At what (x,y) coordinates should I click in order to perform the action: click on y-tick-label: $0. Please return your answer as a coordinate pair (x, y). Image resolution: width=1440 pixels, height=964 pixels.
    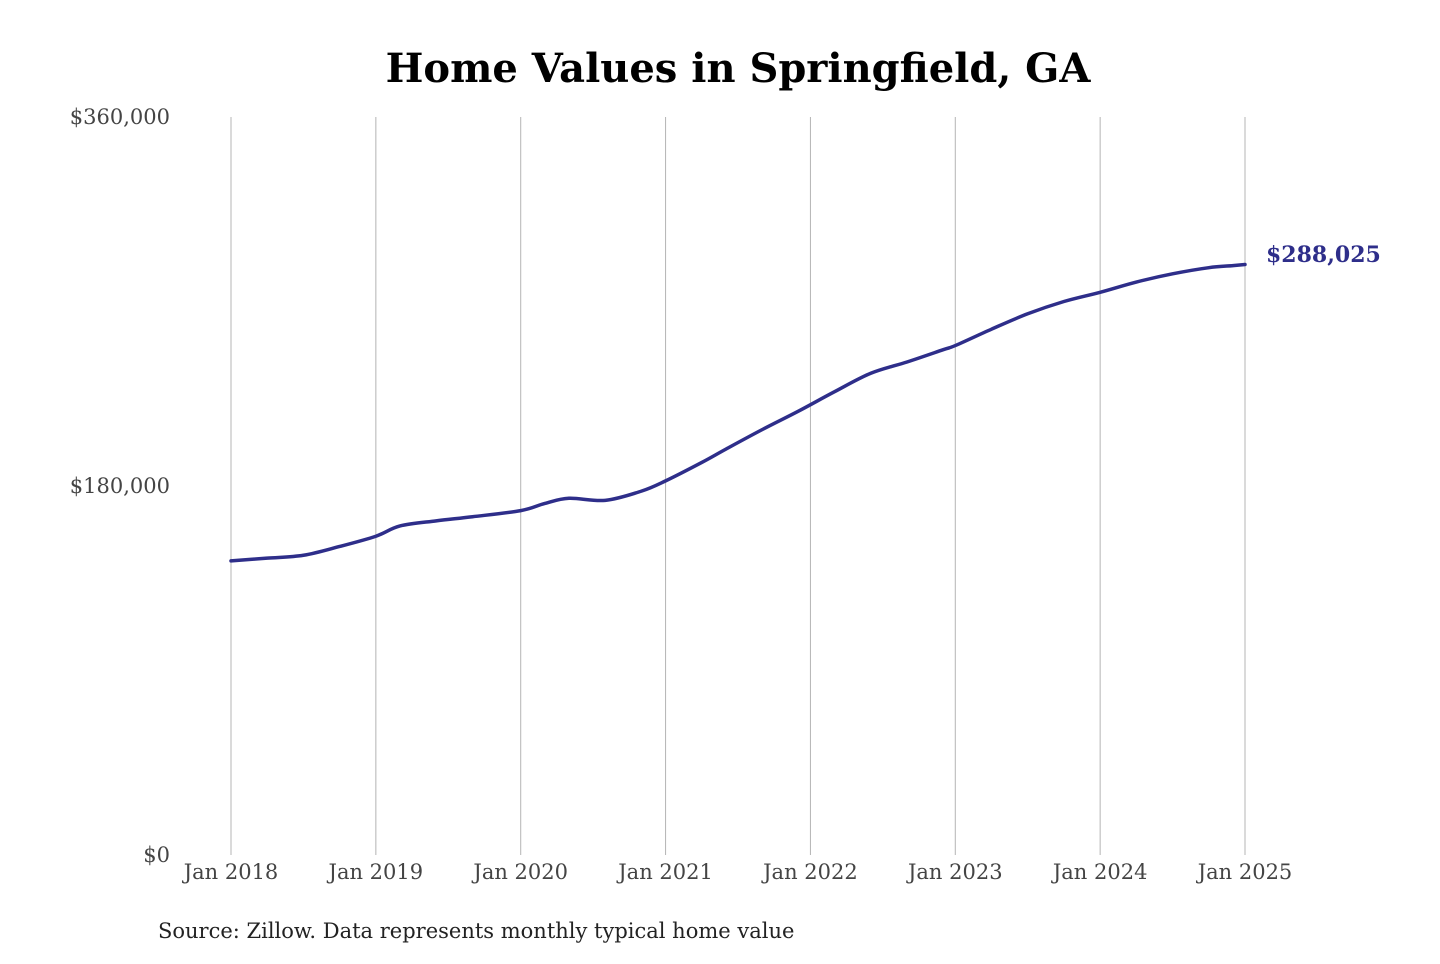
    Looking at the image, I should click on (156, 855).